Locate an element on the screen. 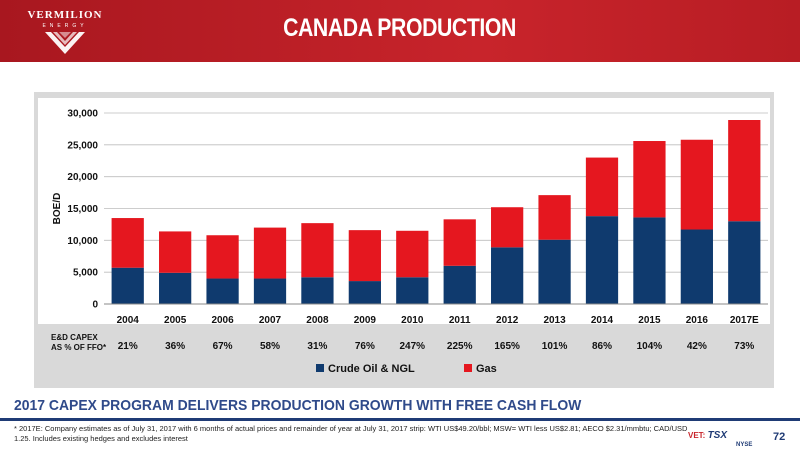  capex-row-label-line1: E&D CAPEX is located at coordinates (74, 337).